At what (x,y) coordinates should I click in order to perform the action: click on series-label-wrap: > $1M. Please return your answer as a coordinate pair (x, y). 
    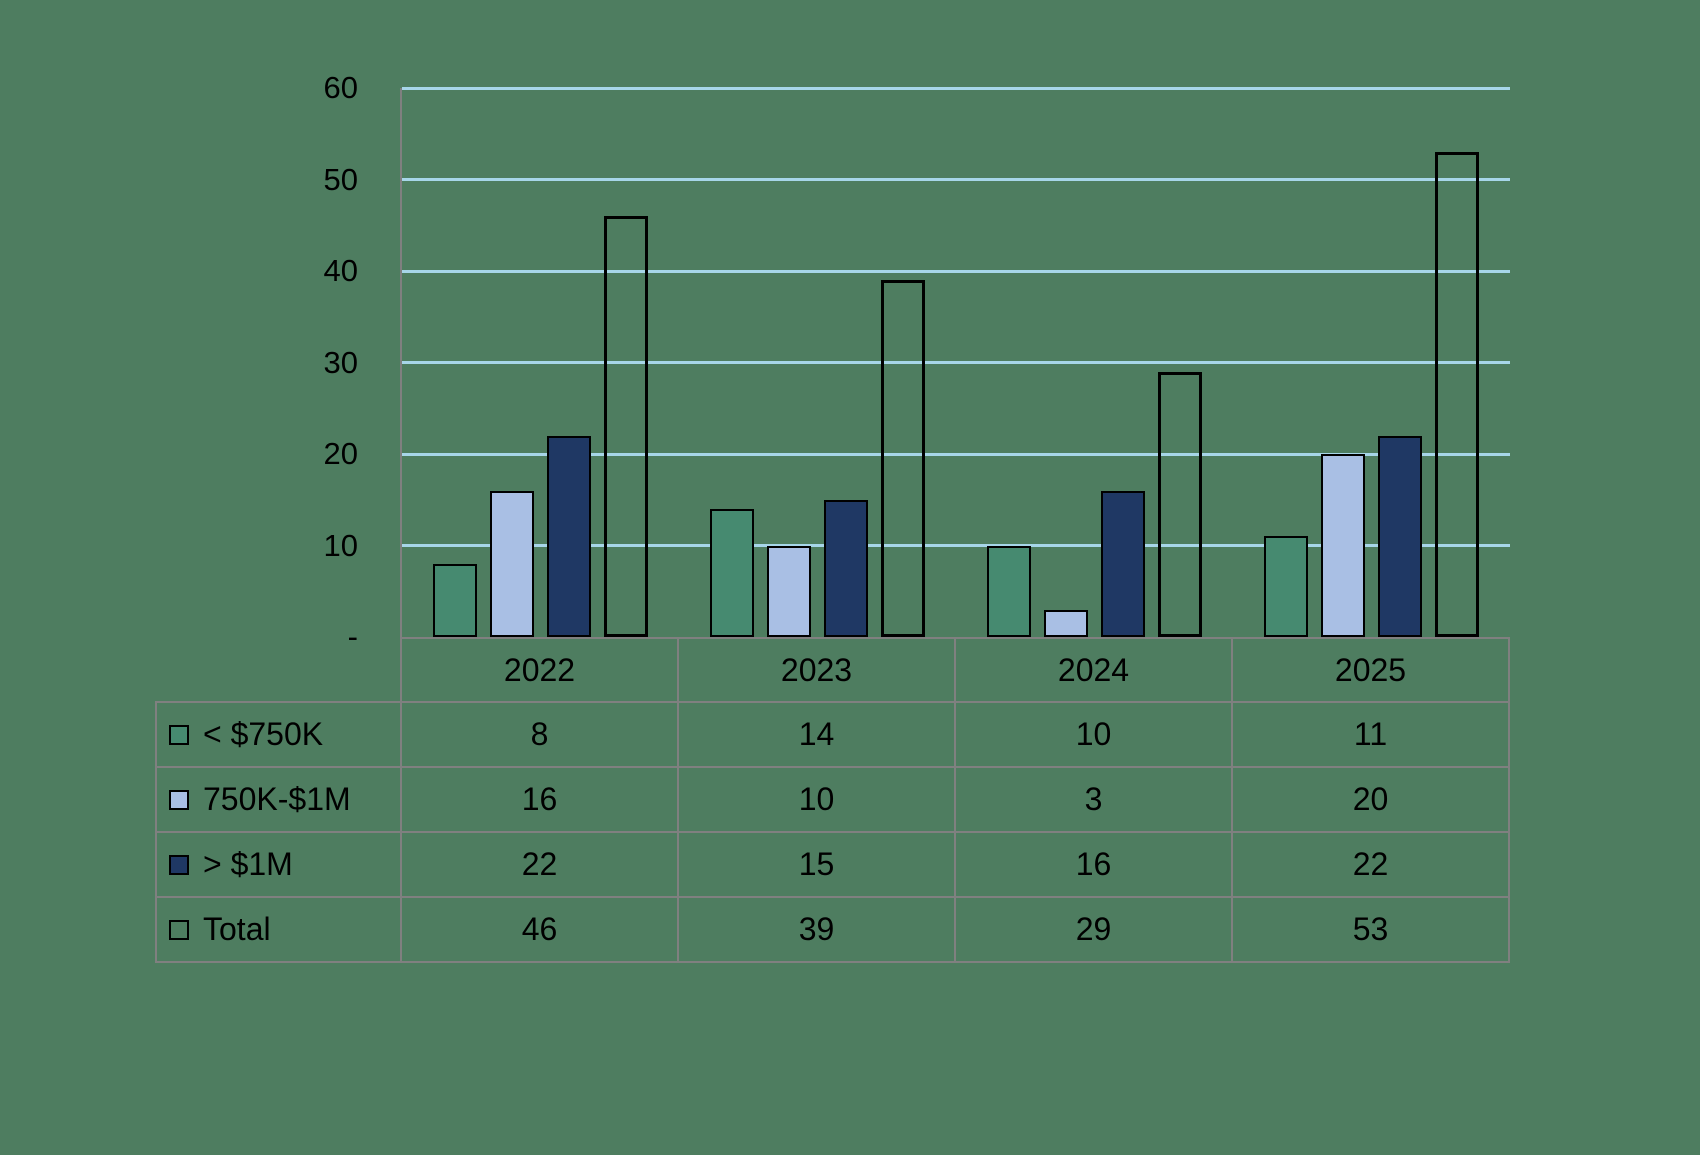
    Looking at the image, I should click on (278, 864).